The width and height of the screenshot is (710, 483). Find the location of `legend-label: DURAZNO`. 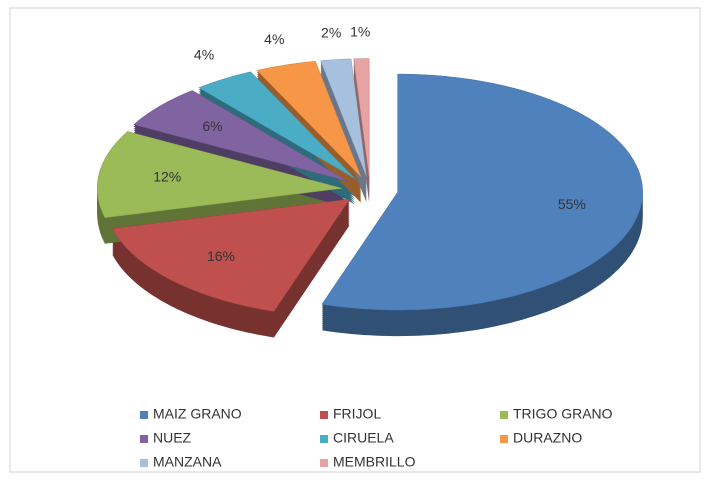

legend-label: DURAZNO is located at coordinates (547, 438).